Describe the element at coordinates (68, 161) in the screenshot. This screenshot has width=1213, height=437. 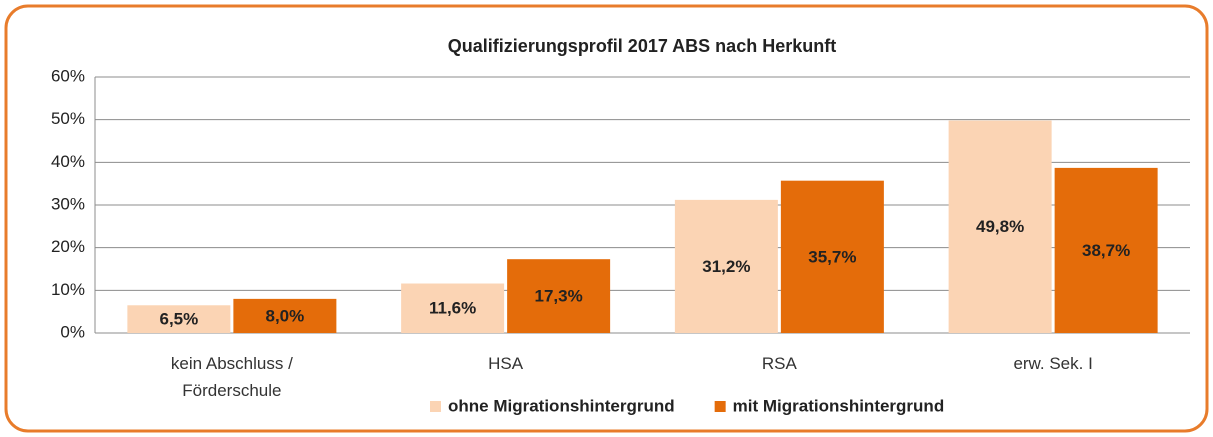
I see `y-tick-label: 40%` at that location.